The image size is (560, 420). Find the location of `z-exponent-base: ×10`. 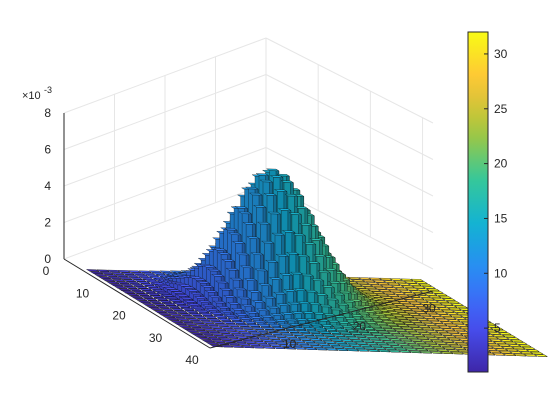

z-exponent-base: ×10 is located at coordinates (31, 96).